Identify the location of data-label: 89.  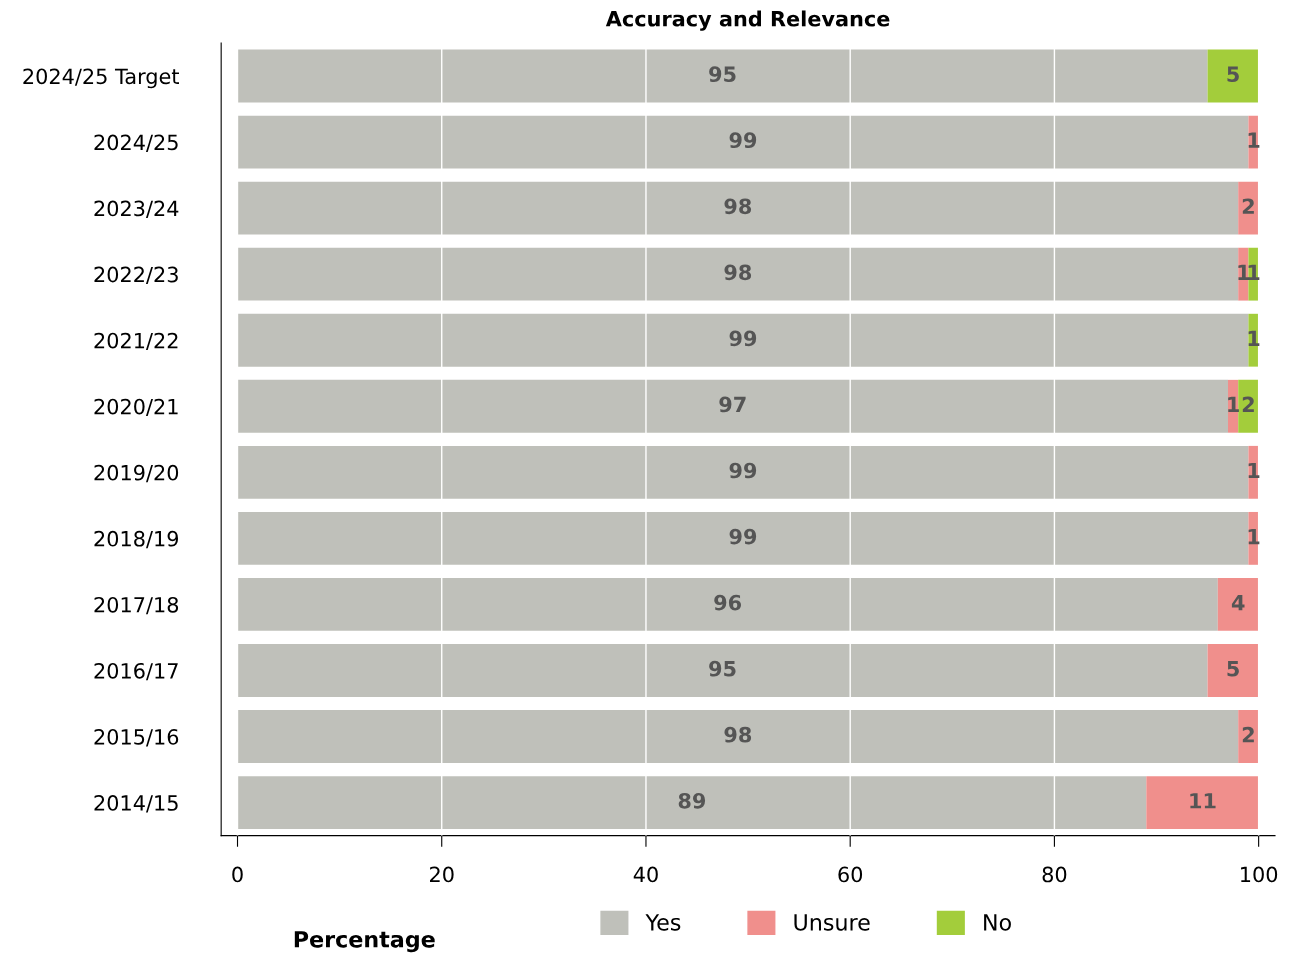
(692, 800).